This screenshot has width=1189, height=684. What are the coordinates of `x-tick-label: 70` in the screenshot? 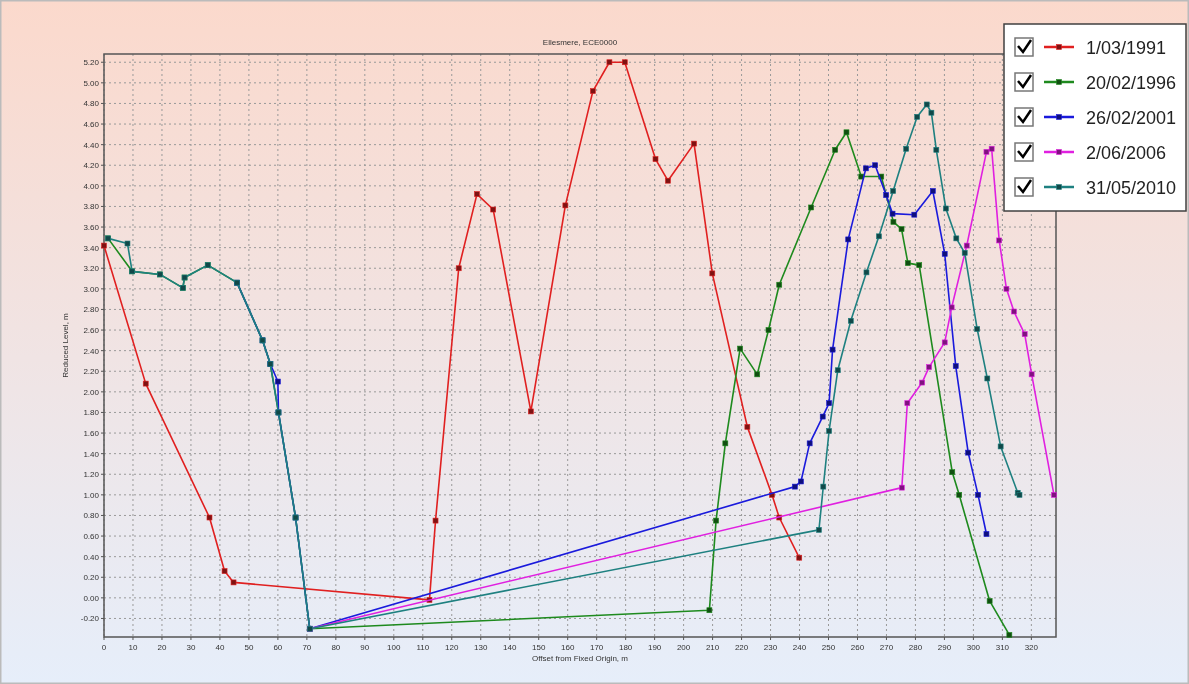 It's located at (307, 647).